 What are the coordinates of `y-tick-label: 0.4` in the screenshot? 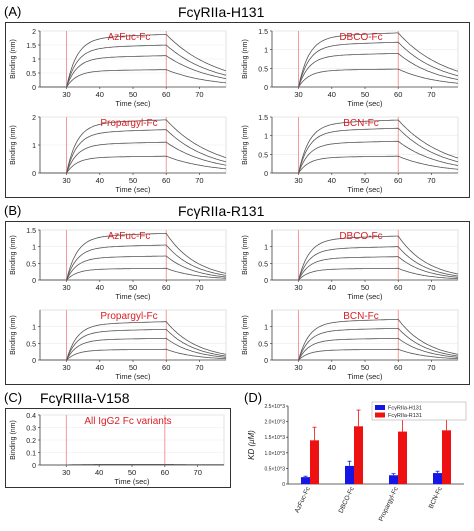 It's located at (31, 416).